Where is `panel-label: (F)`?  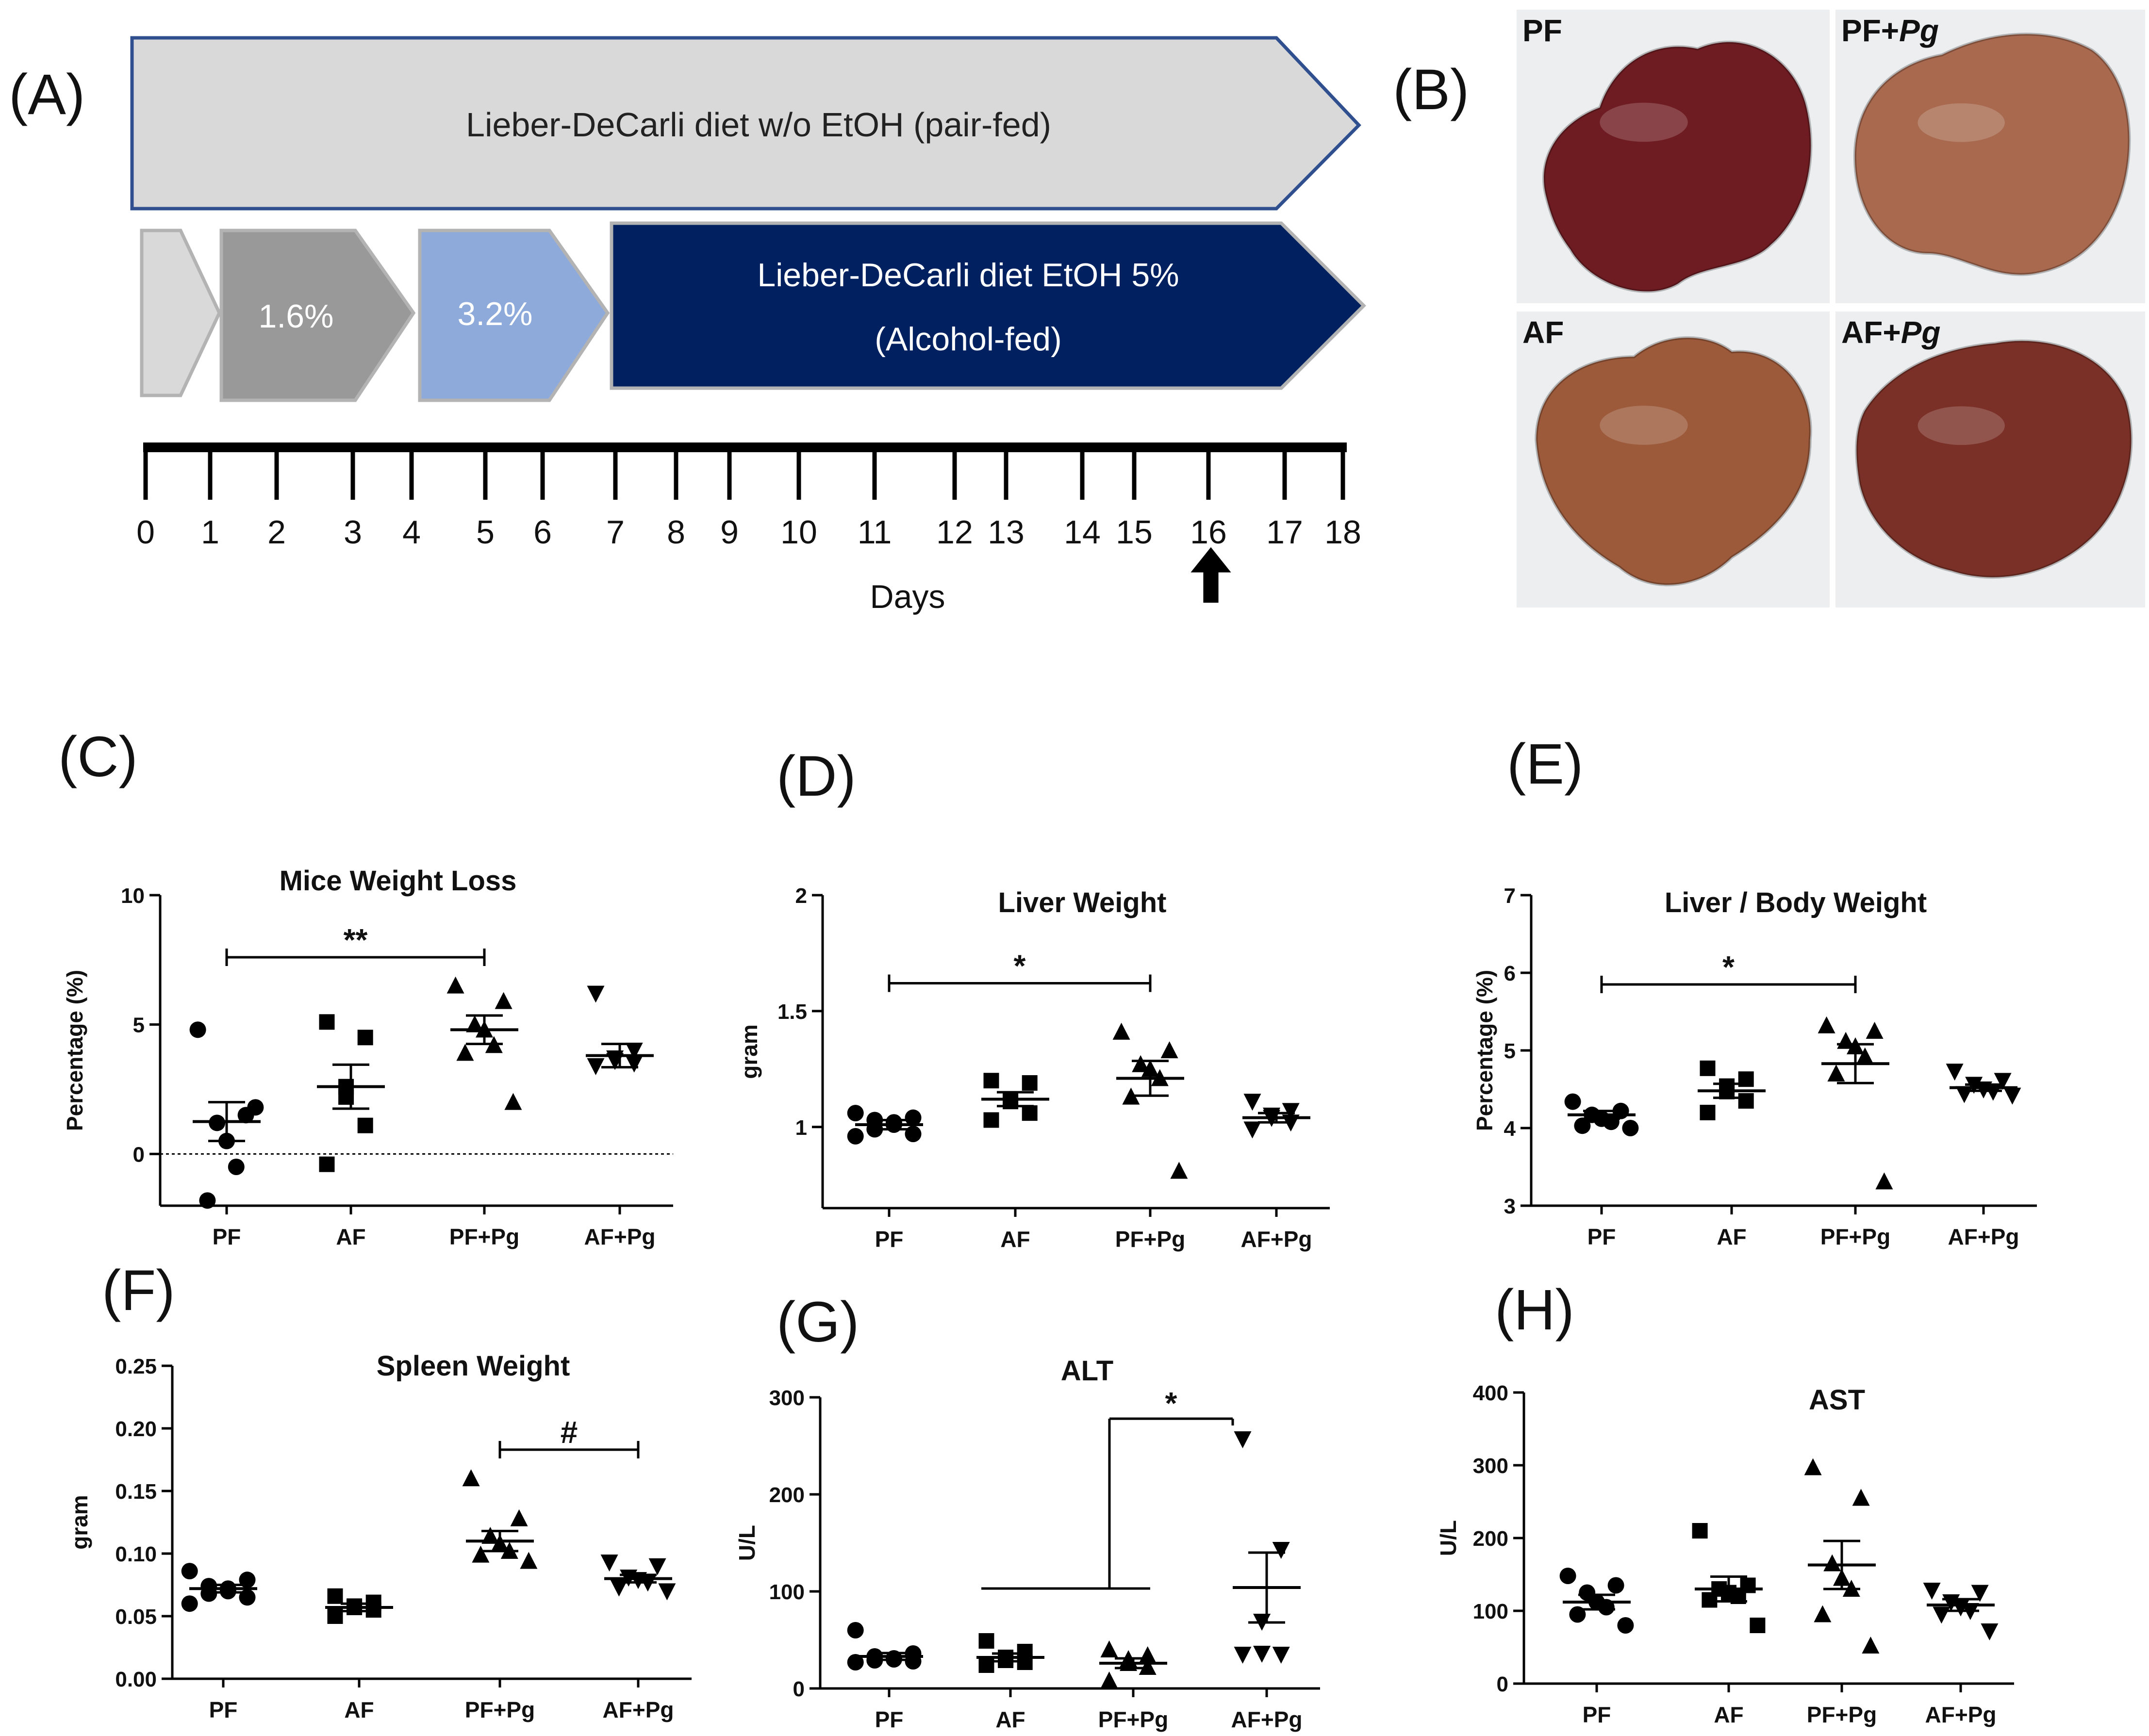 panel-label: (F) is located at coordinates (138, 1291).